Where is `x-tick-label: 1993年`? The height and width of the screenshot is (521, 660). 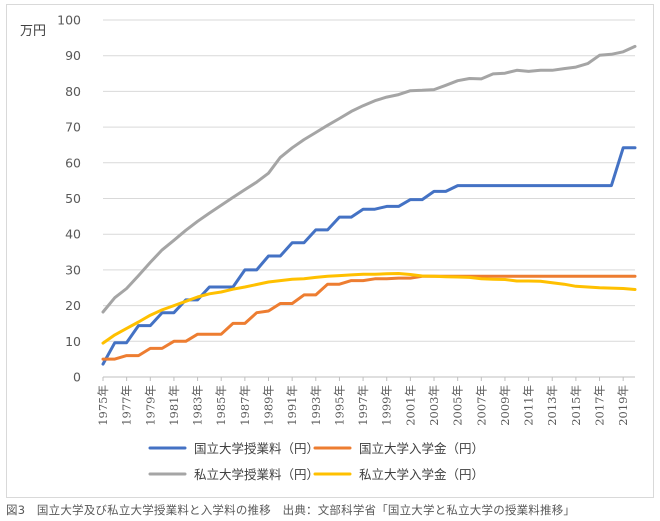
x-tick-label: 1993年 is located at coordinates (316, 405).